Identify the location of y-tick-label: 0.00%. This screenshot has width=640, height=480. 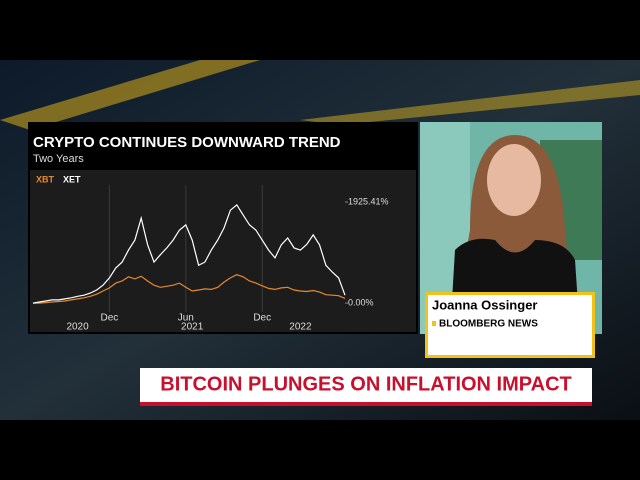
(361, 302).